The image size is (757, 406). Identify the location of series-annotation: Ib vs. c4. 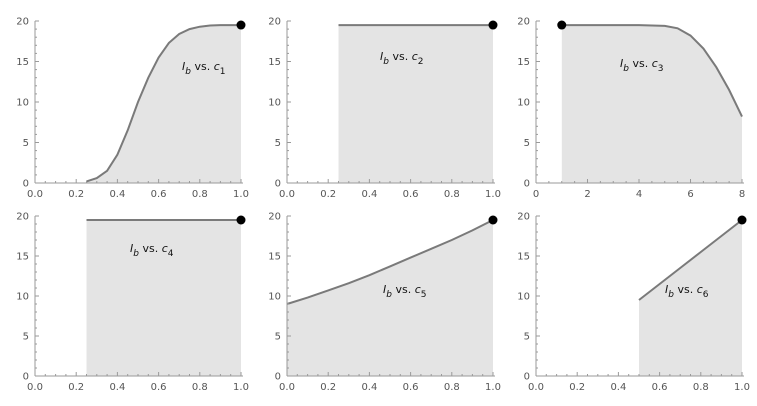
(152, 250).